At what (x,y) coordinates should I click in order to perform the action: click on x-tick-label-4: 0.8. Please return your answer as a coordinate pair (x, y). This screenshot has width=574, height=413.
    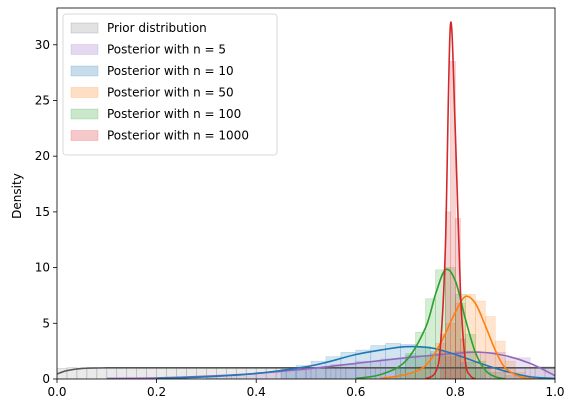
    Looking at the image, I should click on (455, 392).